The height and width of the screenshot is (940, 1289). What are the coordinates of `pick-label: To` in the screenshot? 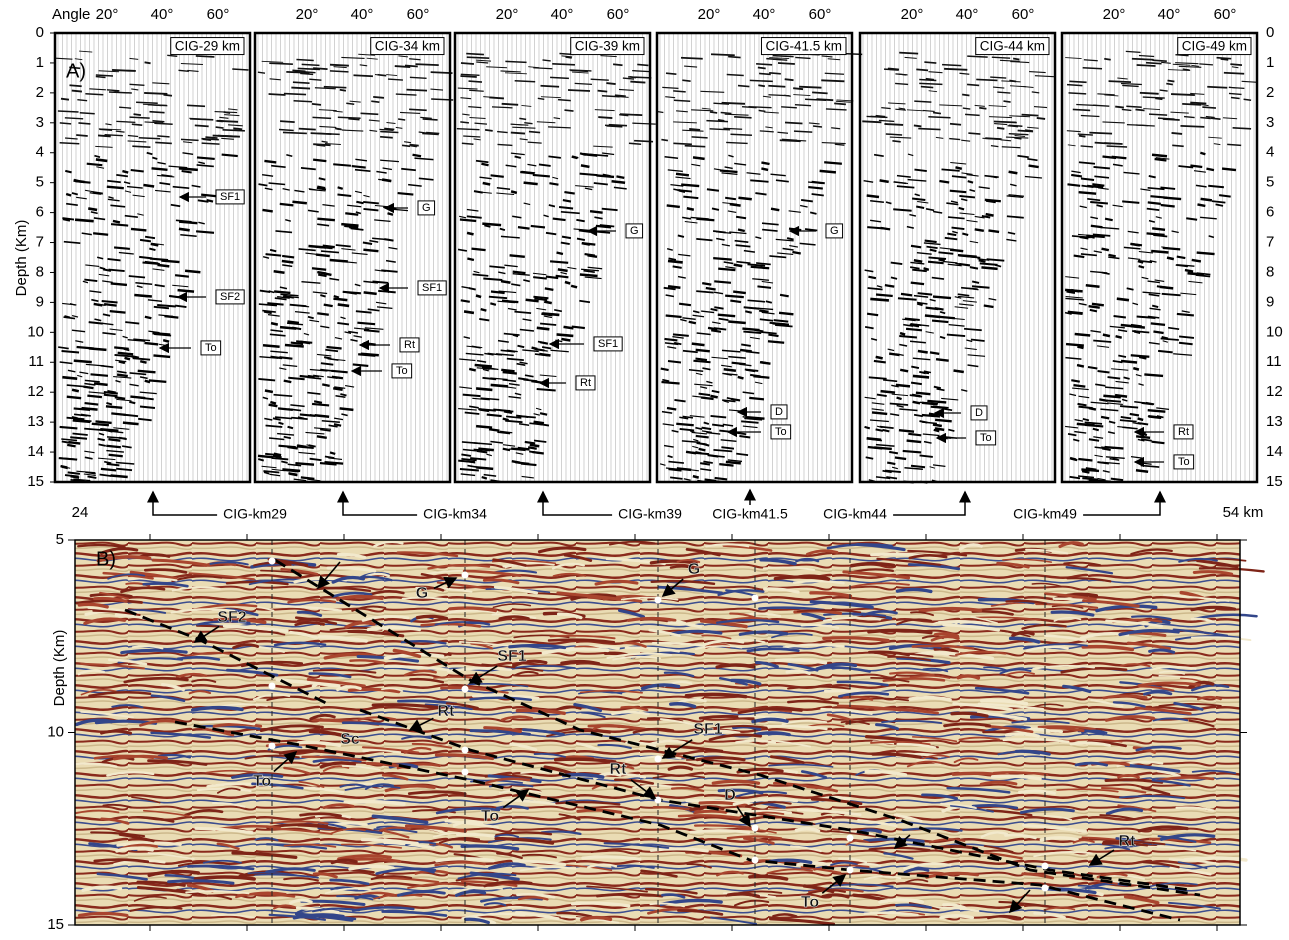 It's located at (402, 371).